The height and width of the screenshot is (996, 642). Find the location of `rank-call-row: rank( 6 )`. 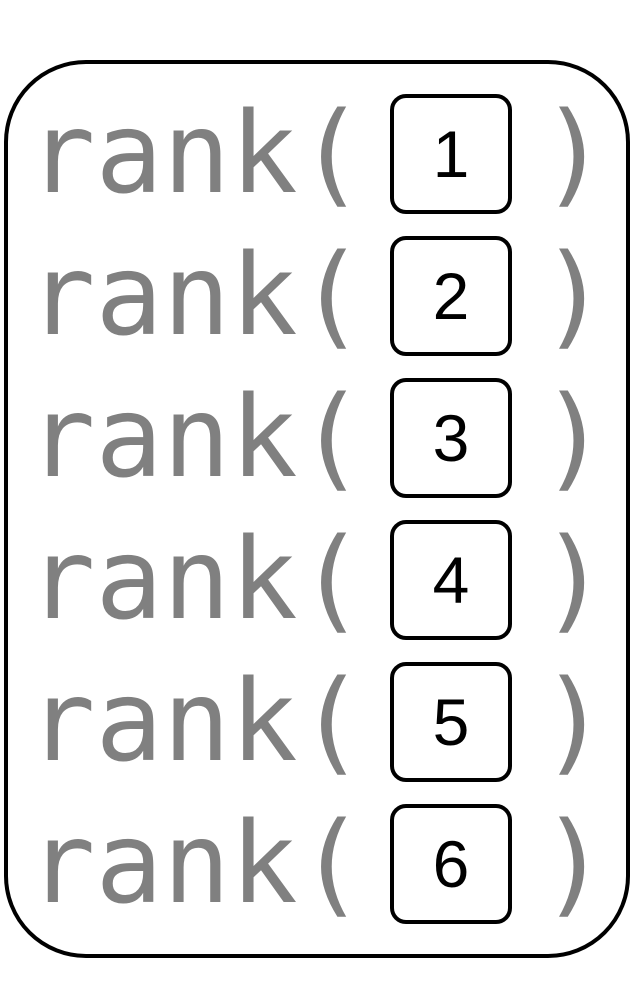

rank-call-row: rank( 6 ) is located at coordinates (321, 872).